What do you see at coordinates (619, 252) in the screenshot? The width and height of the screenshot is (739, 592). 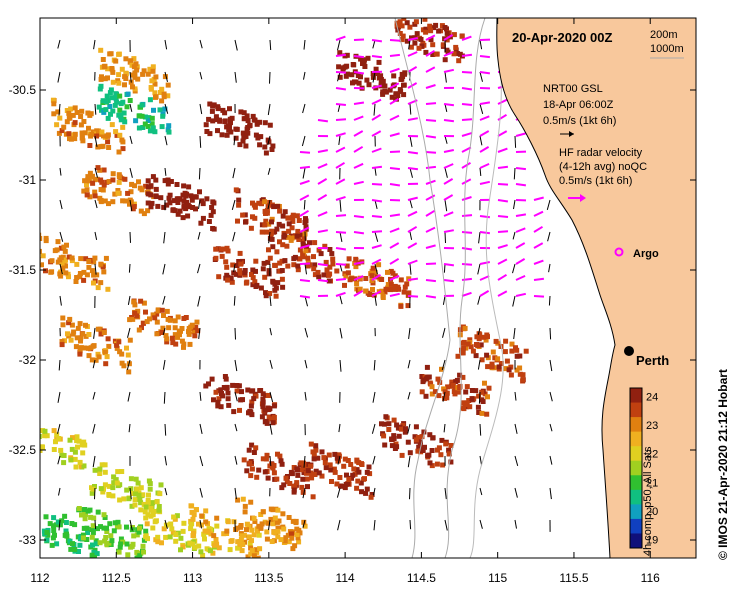 I see `argo-marker` at bounding box center [619, 252].